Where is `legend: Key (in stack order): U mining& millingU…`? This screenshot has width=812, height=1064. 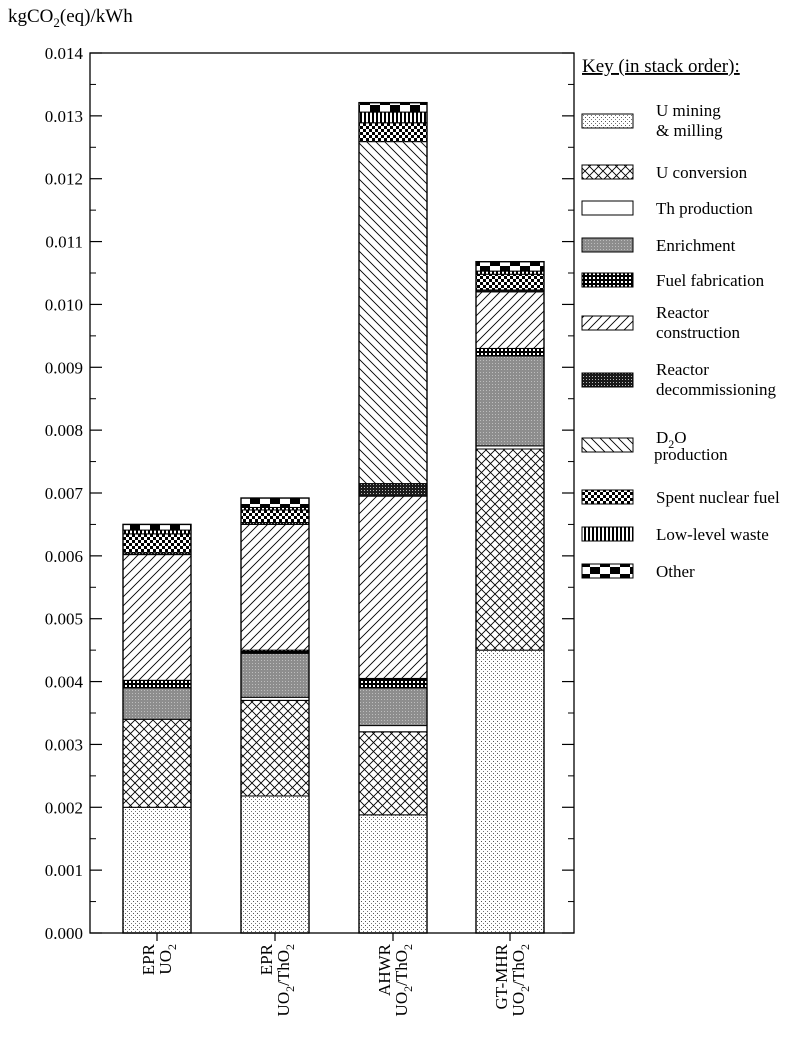
legend: Key (in stack order): U mining& millingU… is located at coordinates (680, 318).